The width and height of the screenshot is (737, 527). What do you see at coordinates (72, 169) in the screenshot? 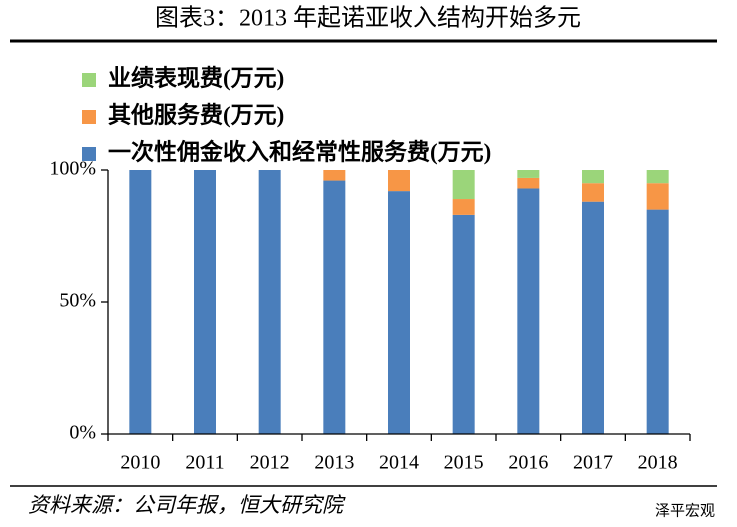
I see `y-tick-label: 100%` at bounding box center [72, 169].